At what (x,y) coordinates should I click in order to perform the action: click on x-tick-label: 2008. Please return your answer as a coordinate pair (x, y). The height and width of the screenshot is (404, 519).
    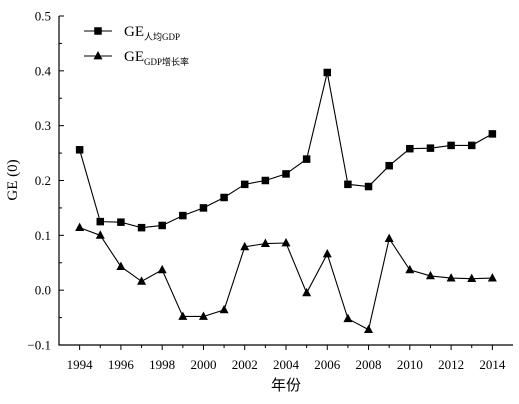
    Looking at the image, I should click on (369, 364).